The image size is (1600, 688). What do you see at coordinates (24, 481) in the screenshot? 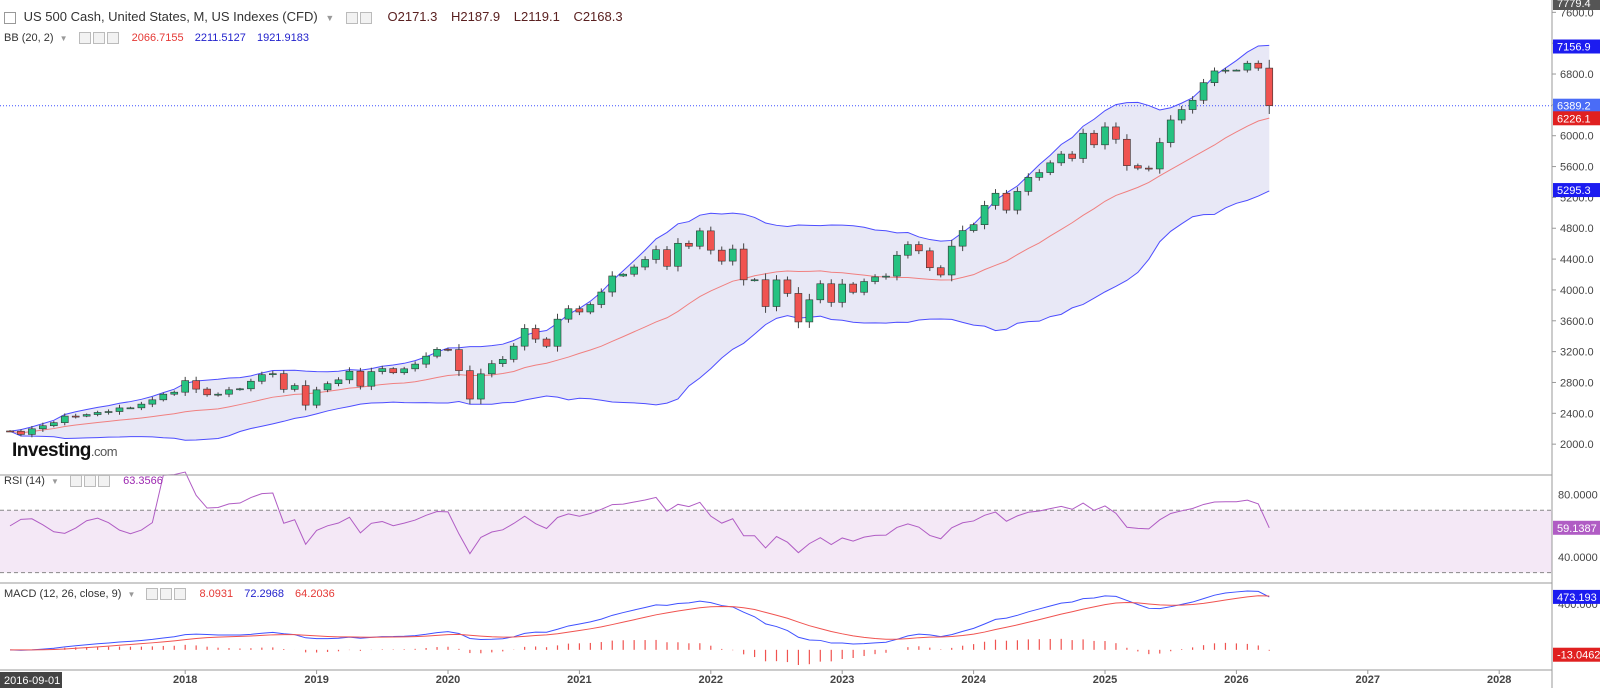
I see `rsi-label: RSI (14)` at bounding box center [24, 481].